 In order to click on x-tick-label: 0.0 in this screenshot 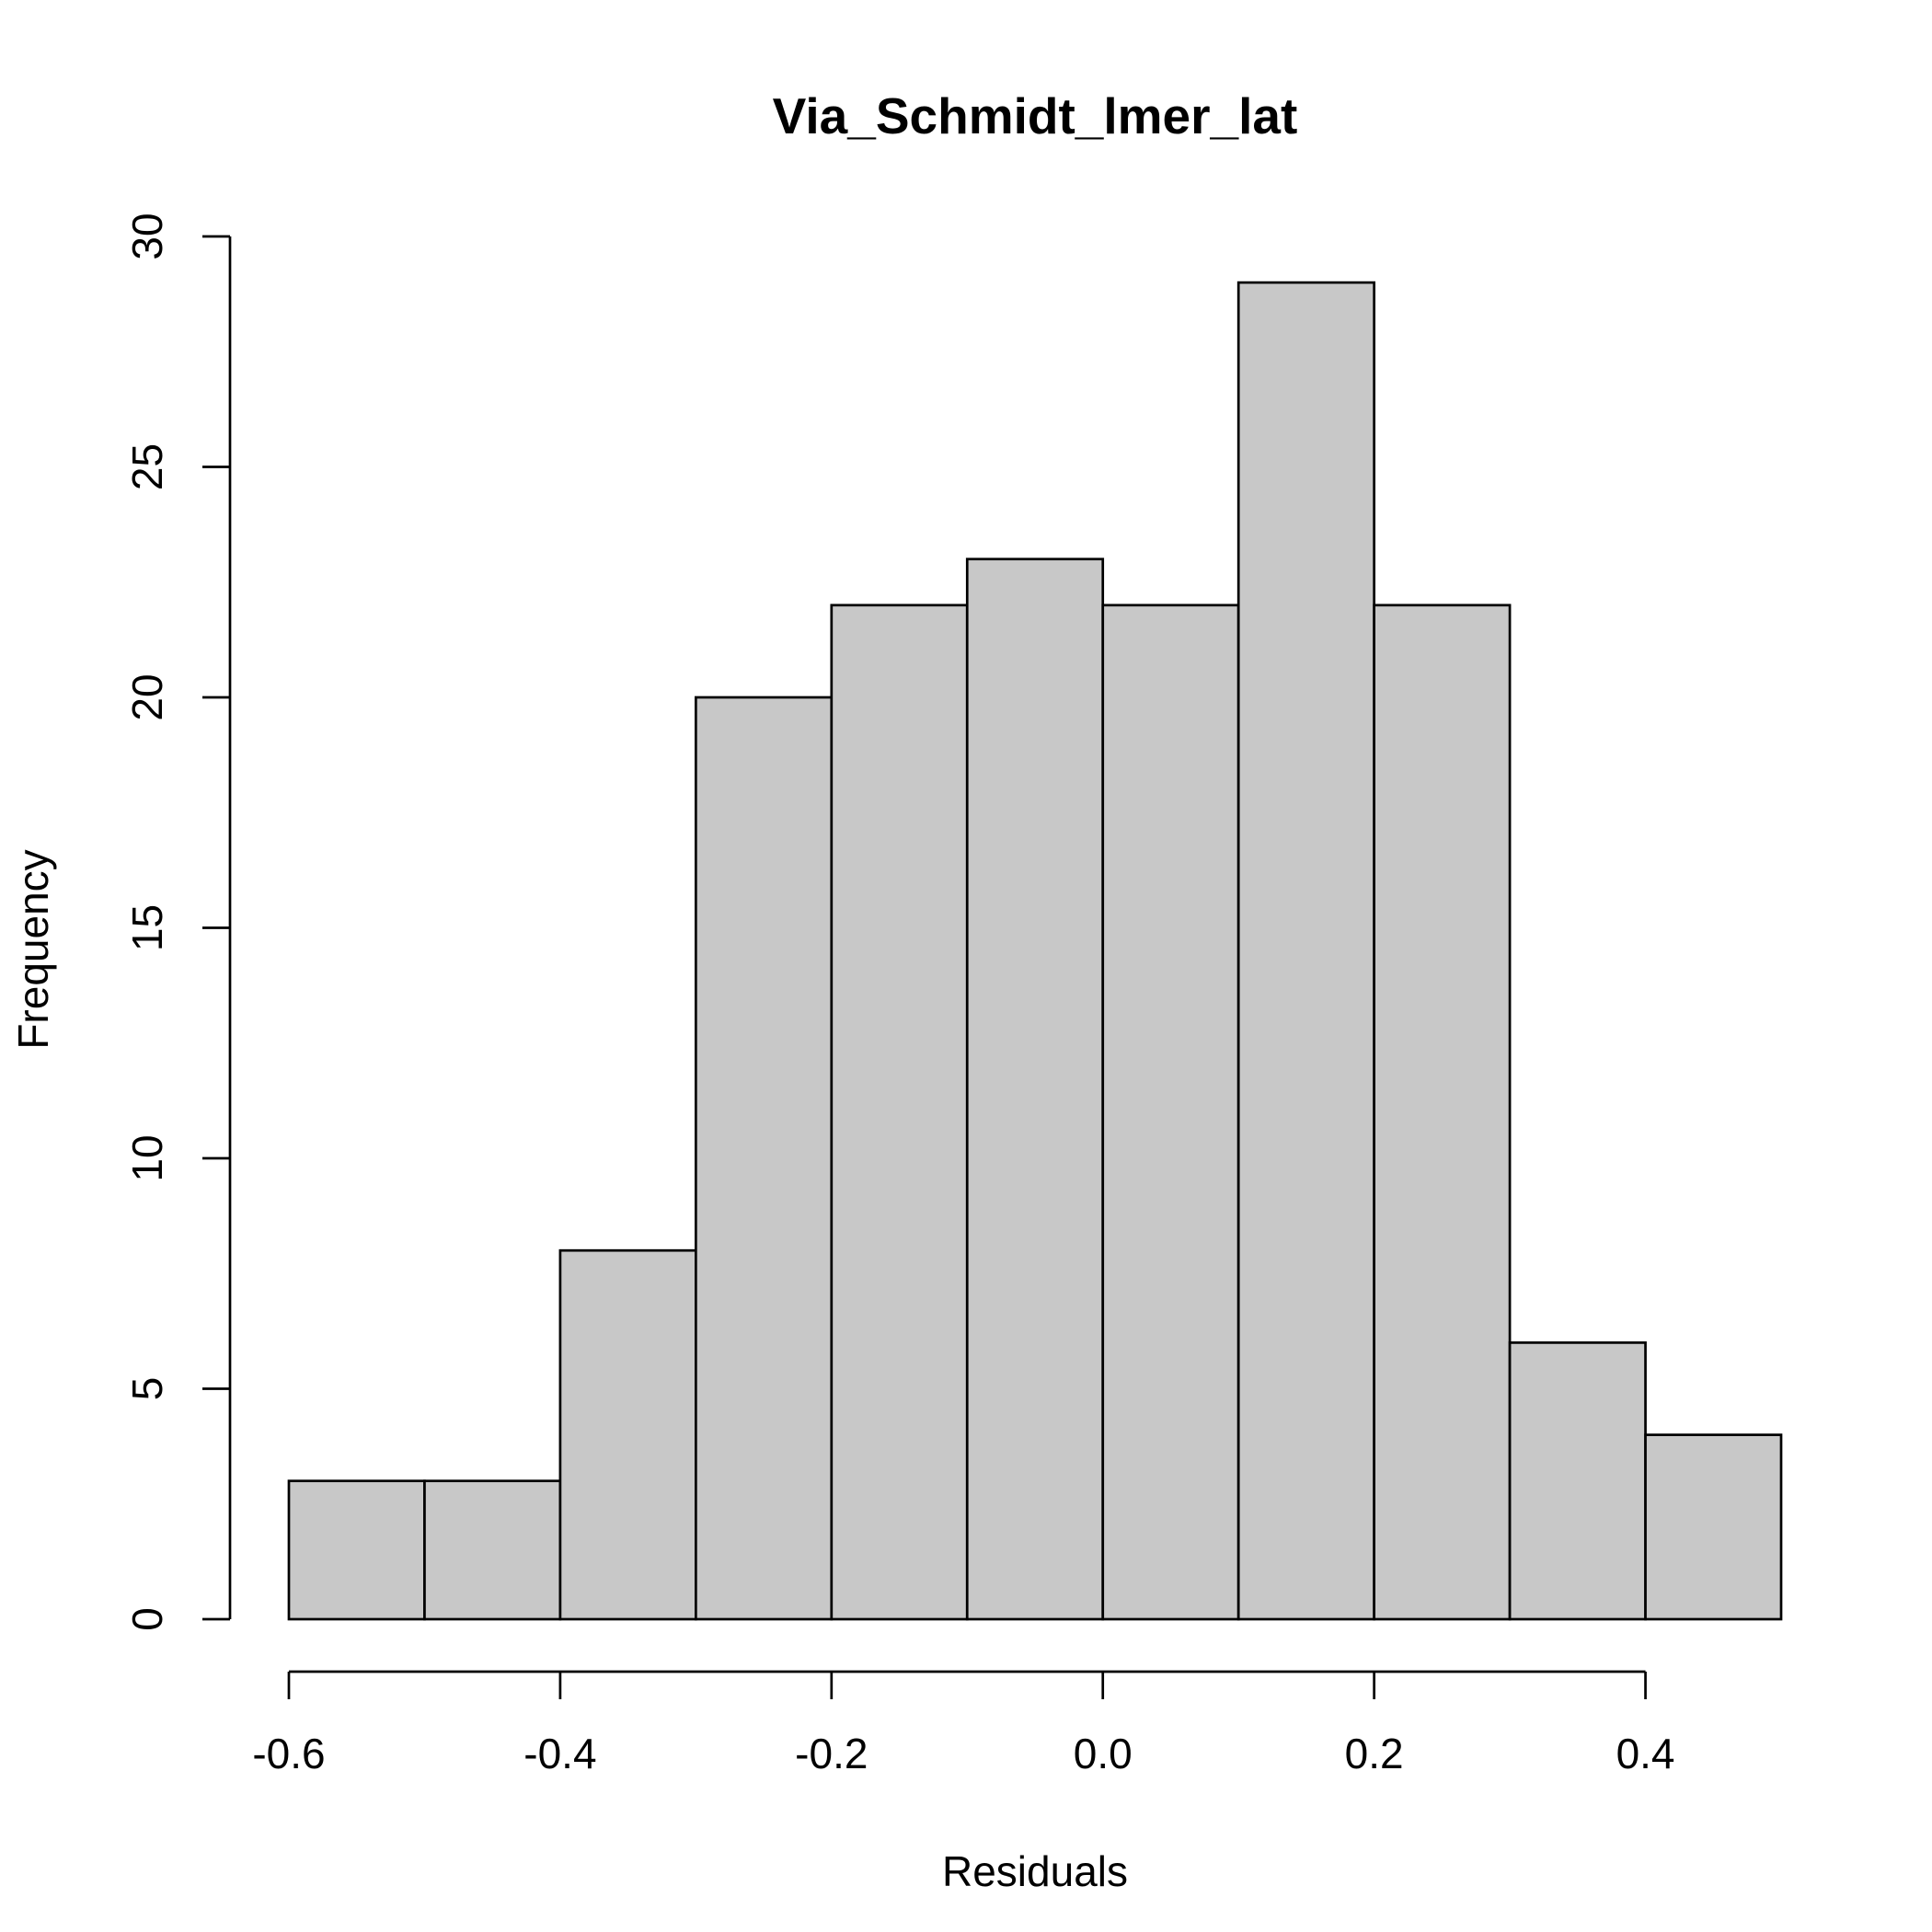, I will do `click(1103, 1753)`.